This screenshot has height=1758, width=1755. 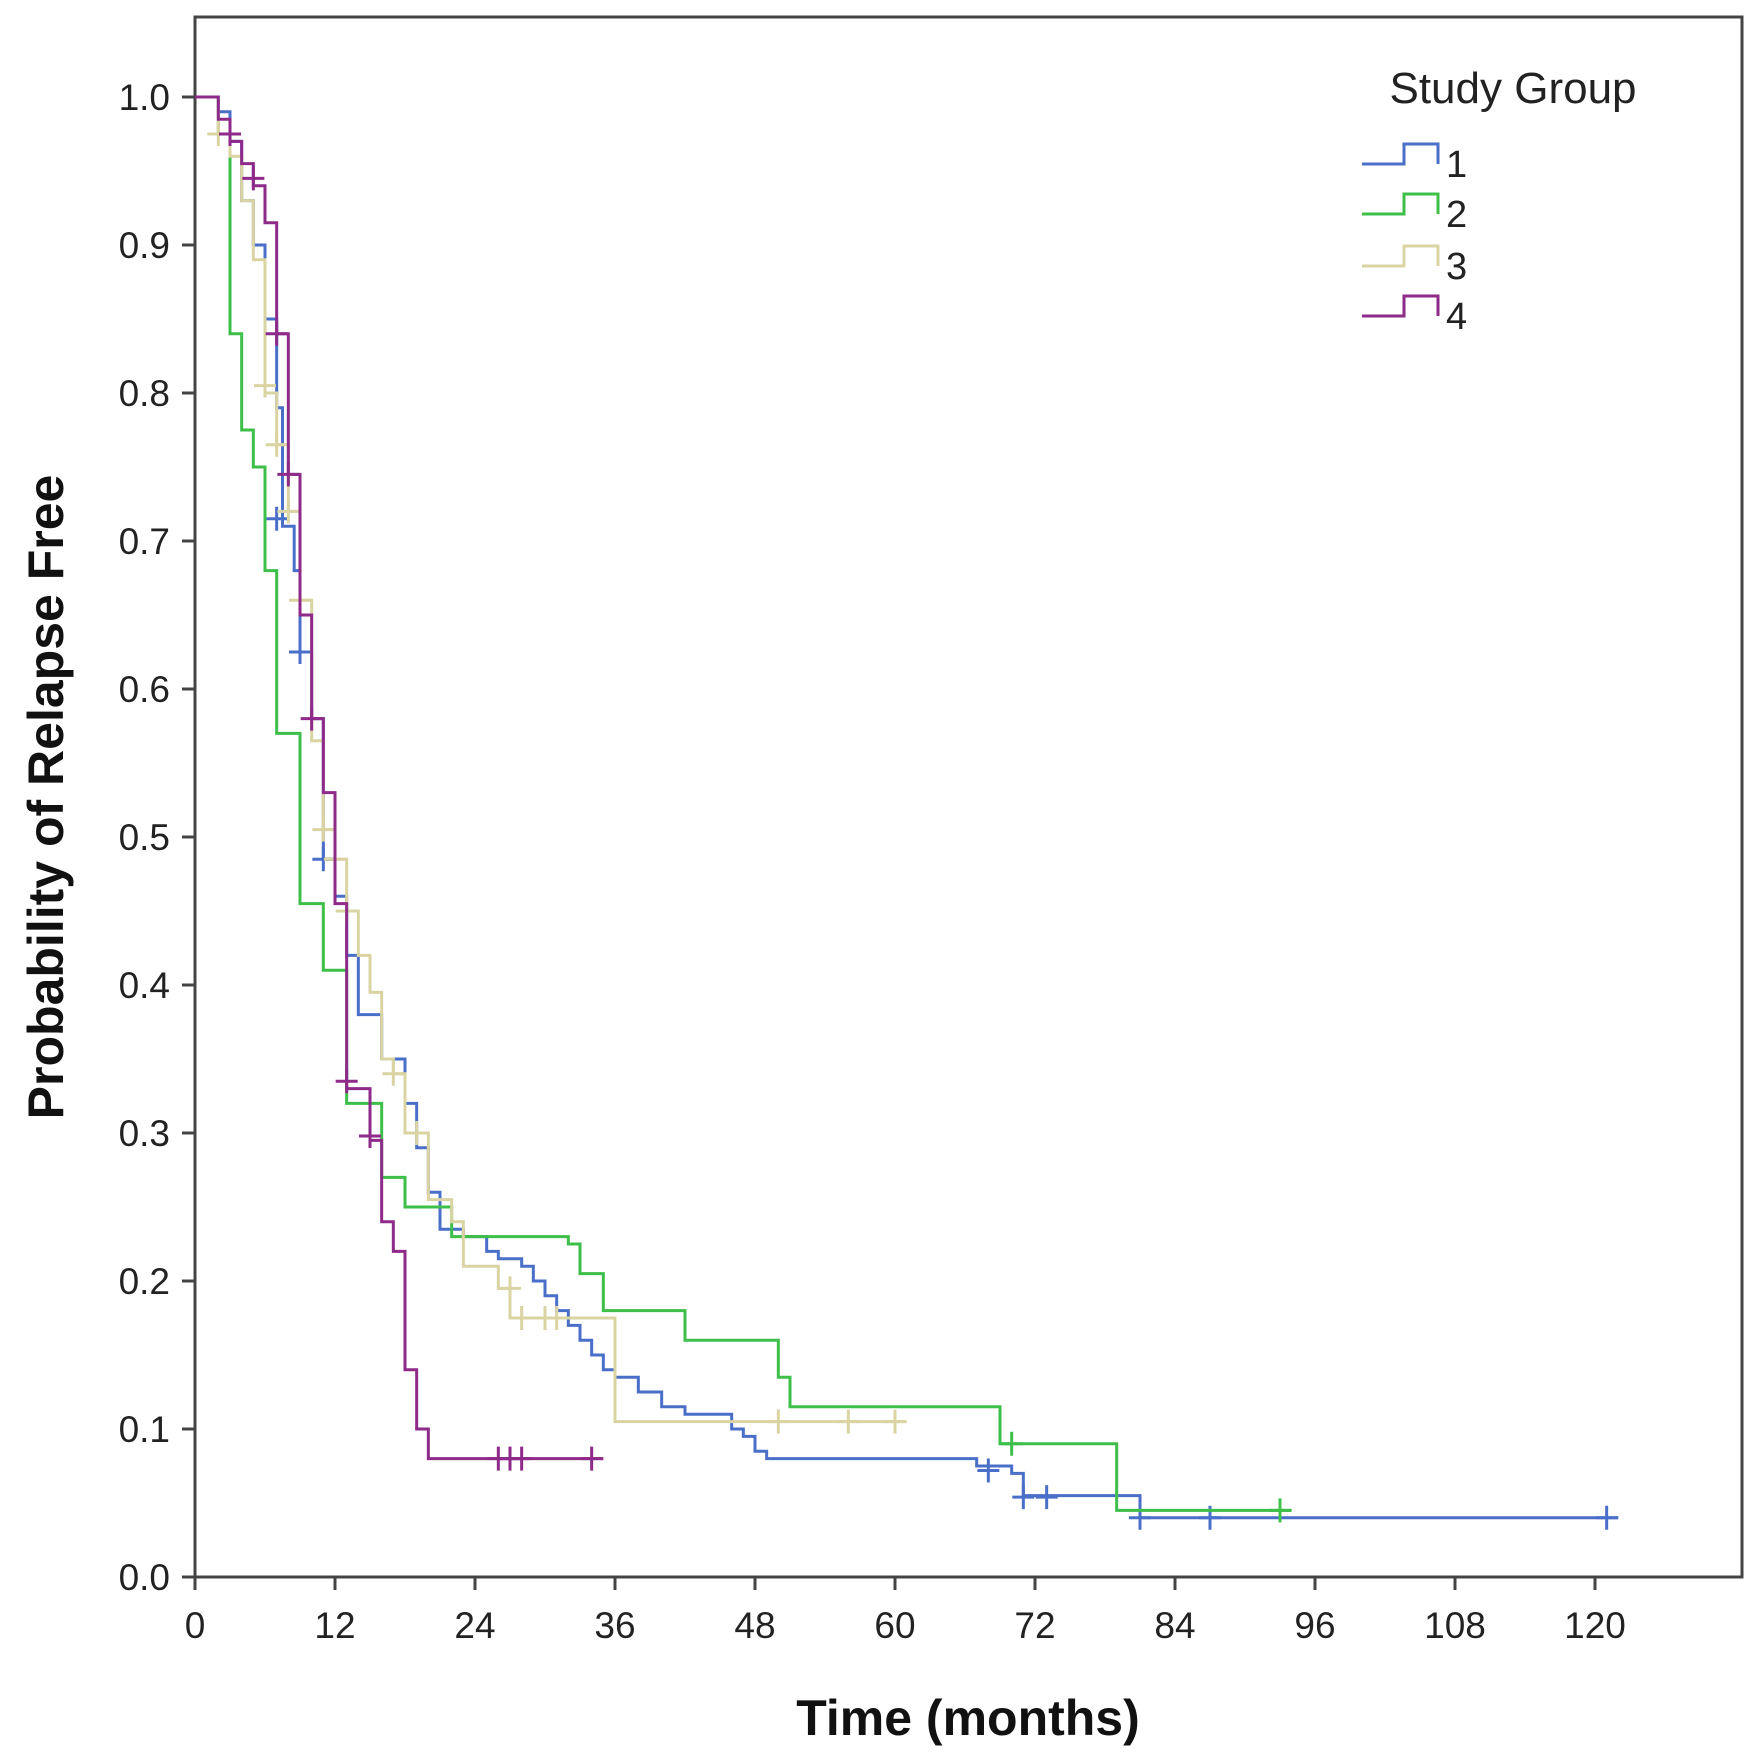 What do you see at coordinates (144, 393) in the screenshot?
I see `y-tick-label: 0.8` at bounding box center [144, 393].